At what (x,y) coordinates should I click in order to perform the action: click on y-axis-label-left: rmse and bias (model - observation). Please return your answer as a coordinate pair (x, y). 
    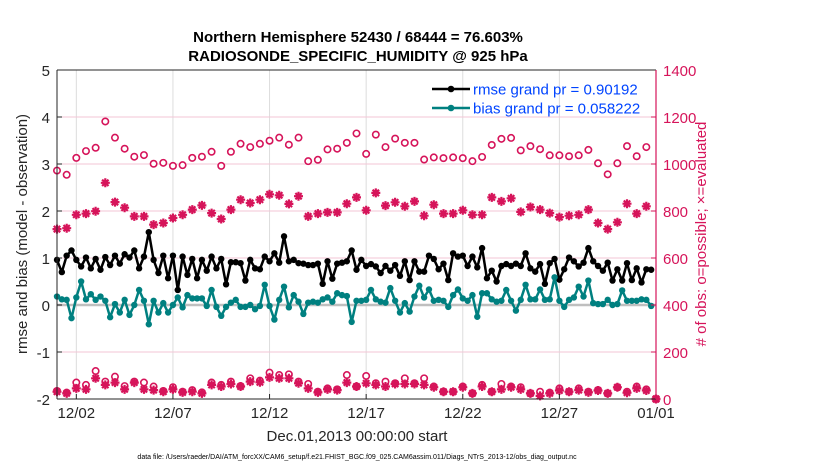
    Looking at the image, I should click on (22, 234).